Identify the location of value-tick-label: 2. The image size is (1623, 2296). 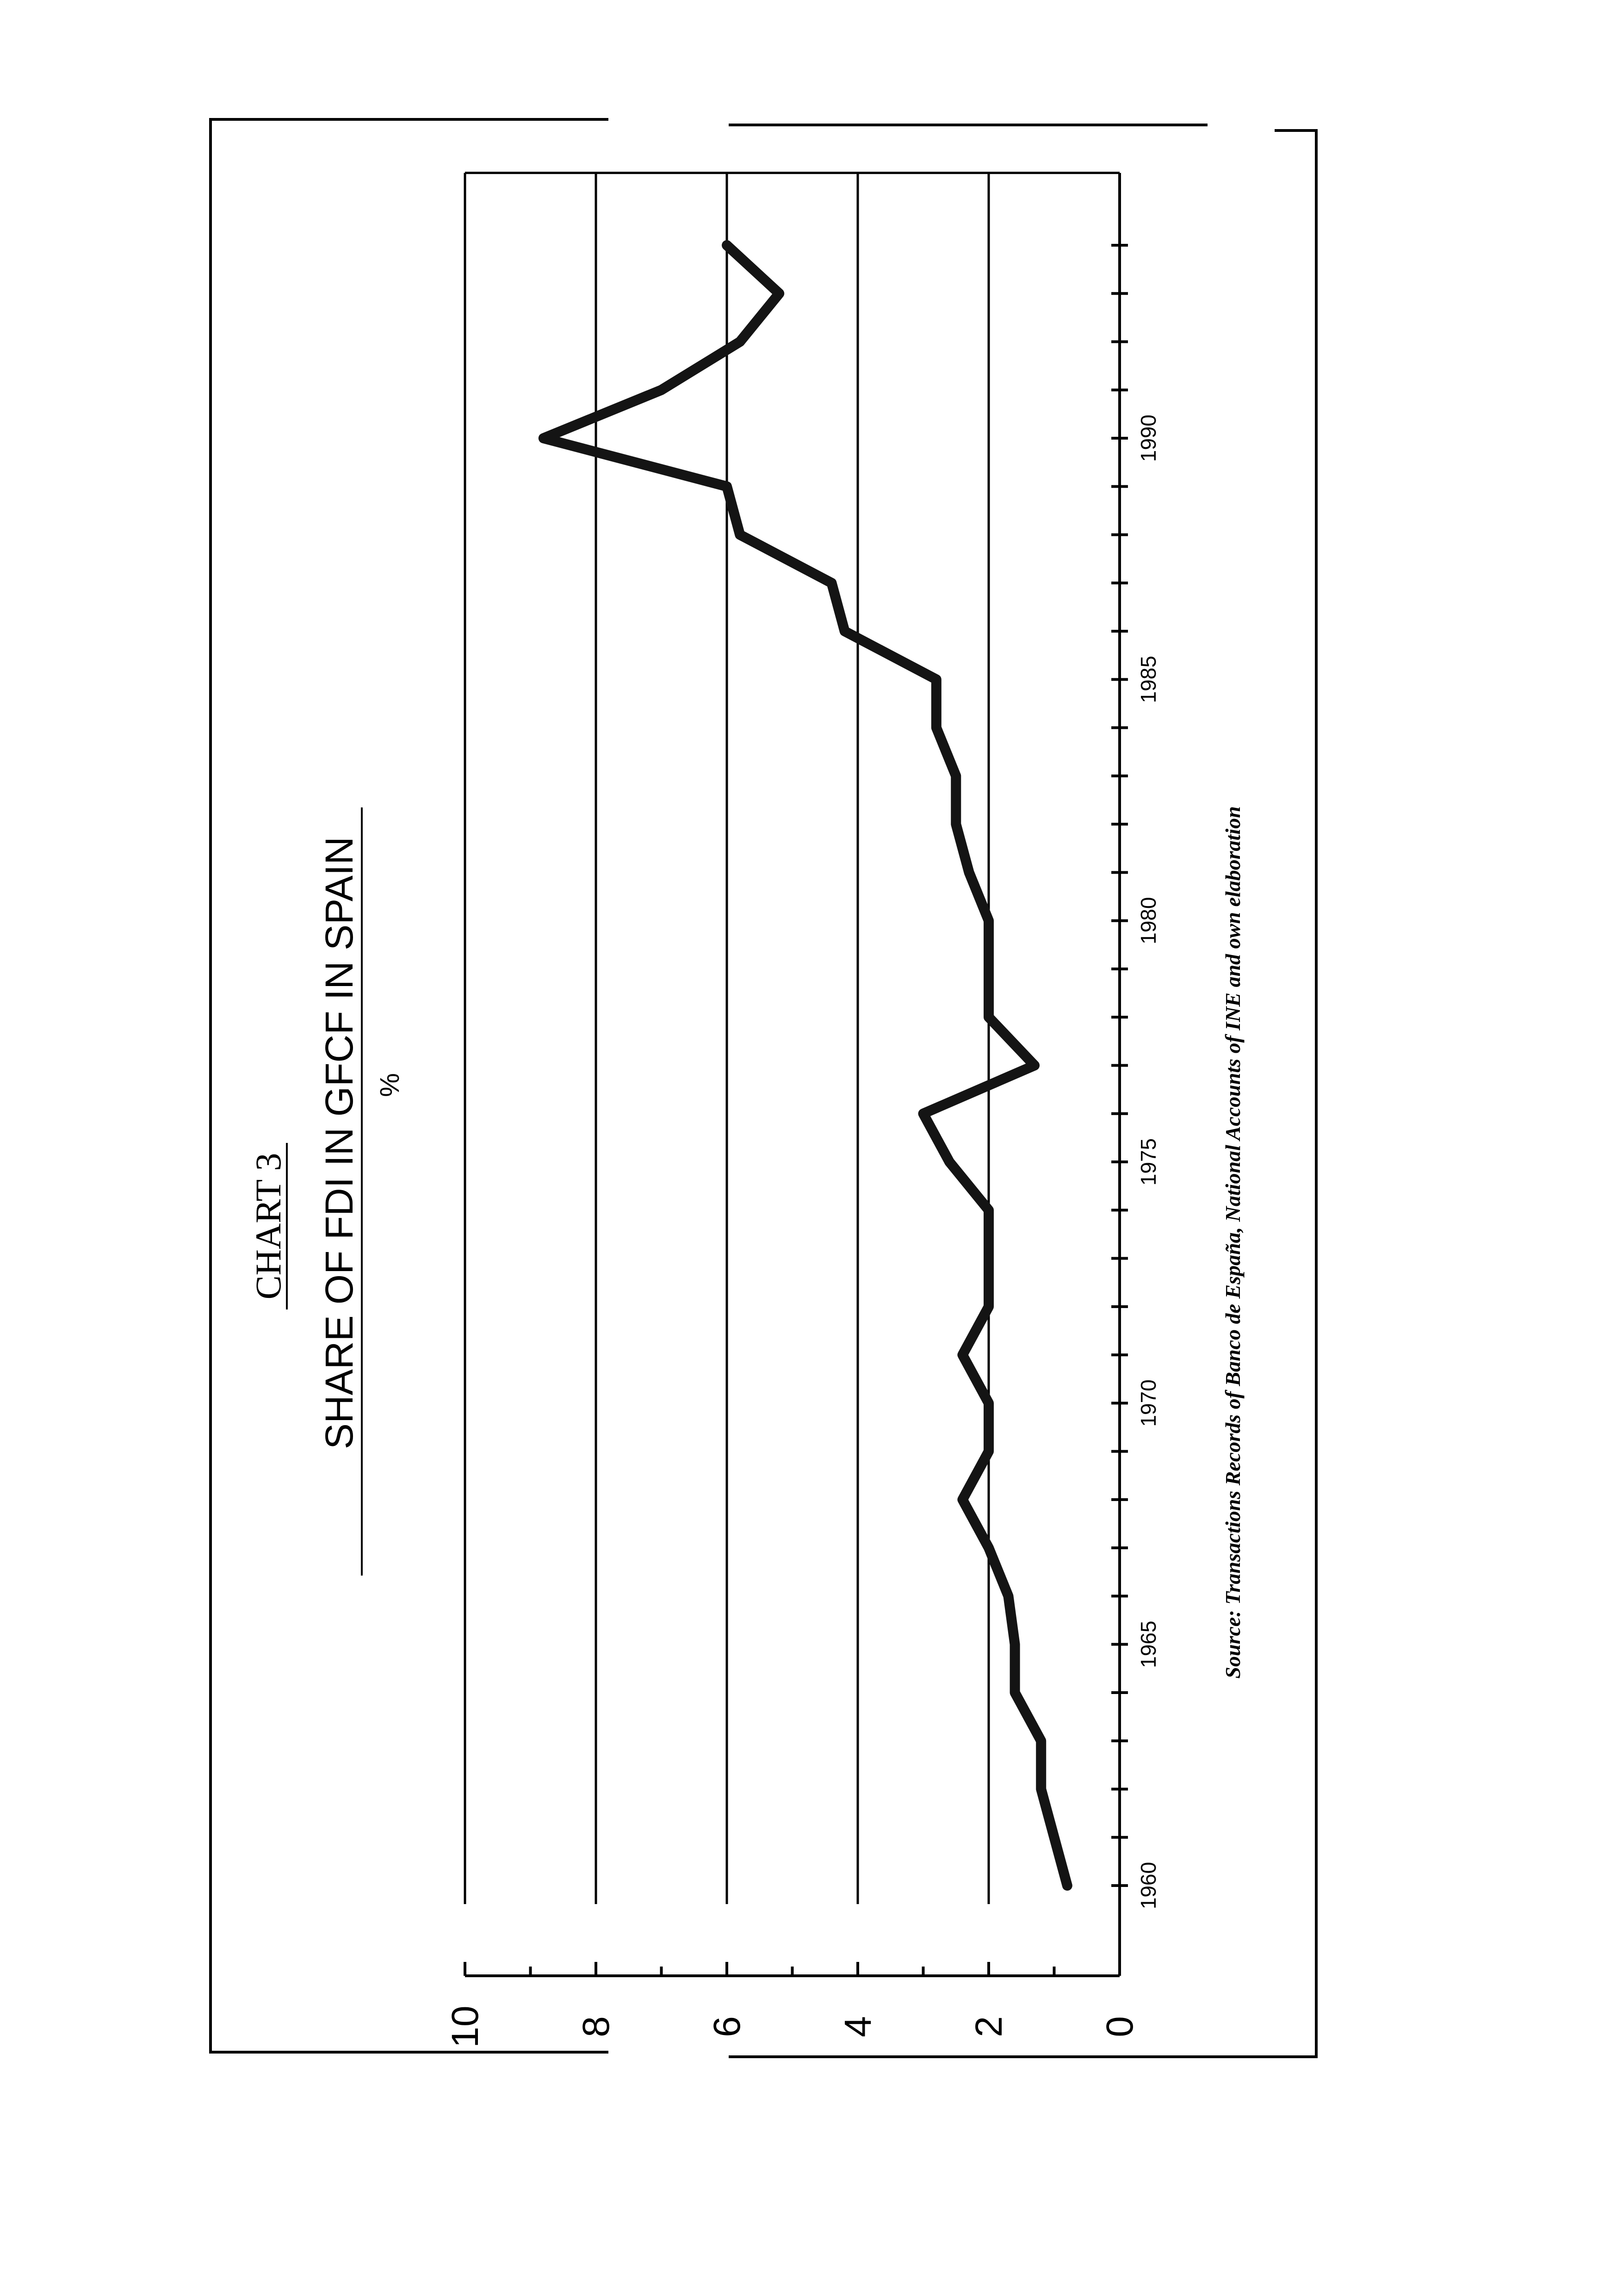
(989, 2027).